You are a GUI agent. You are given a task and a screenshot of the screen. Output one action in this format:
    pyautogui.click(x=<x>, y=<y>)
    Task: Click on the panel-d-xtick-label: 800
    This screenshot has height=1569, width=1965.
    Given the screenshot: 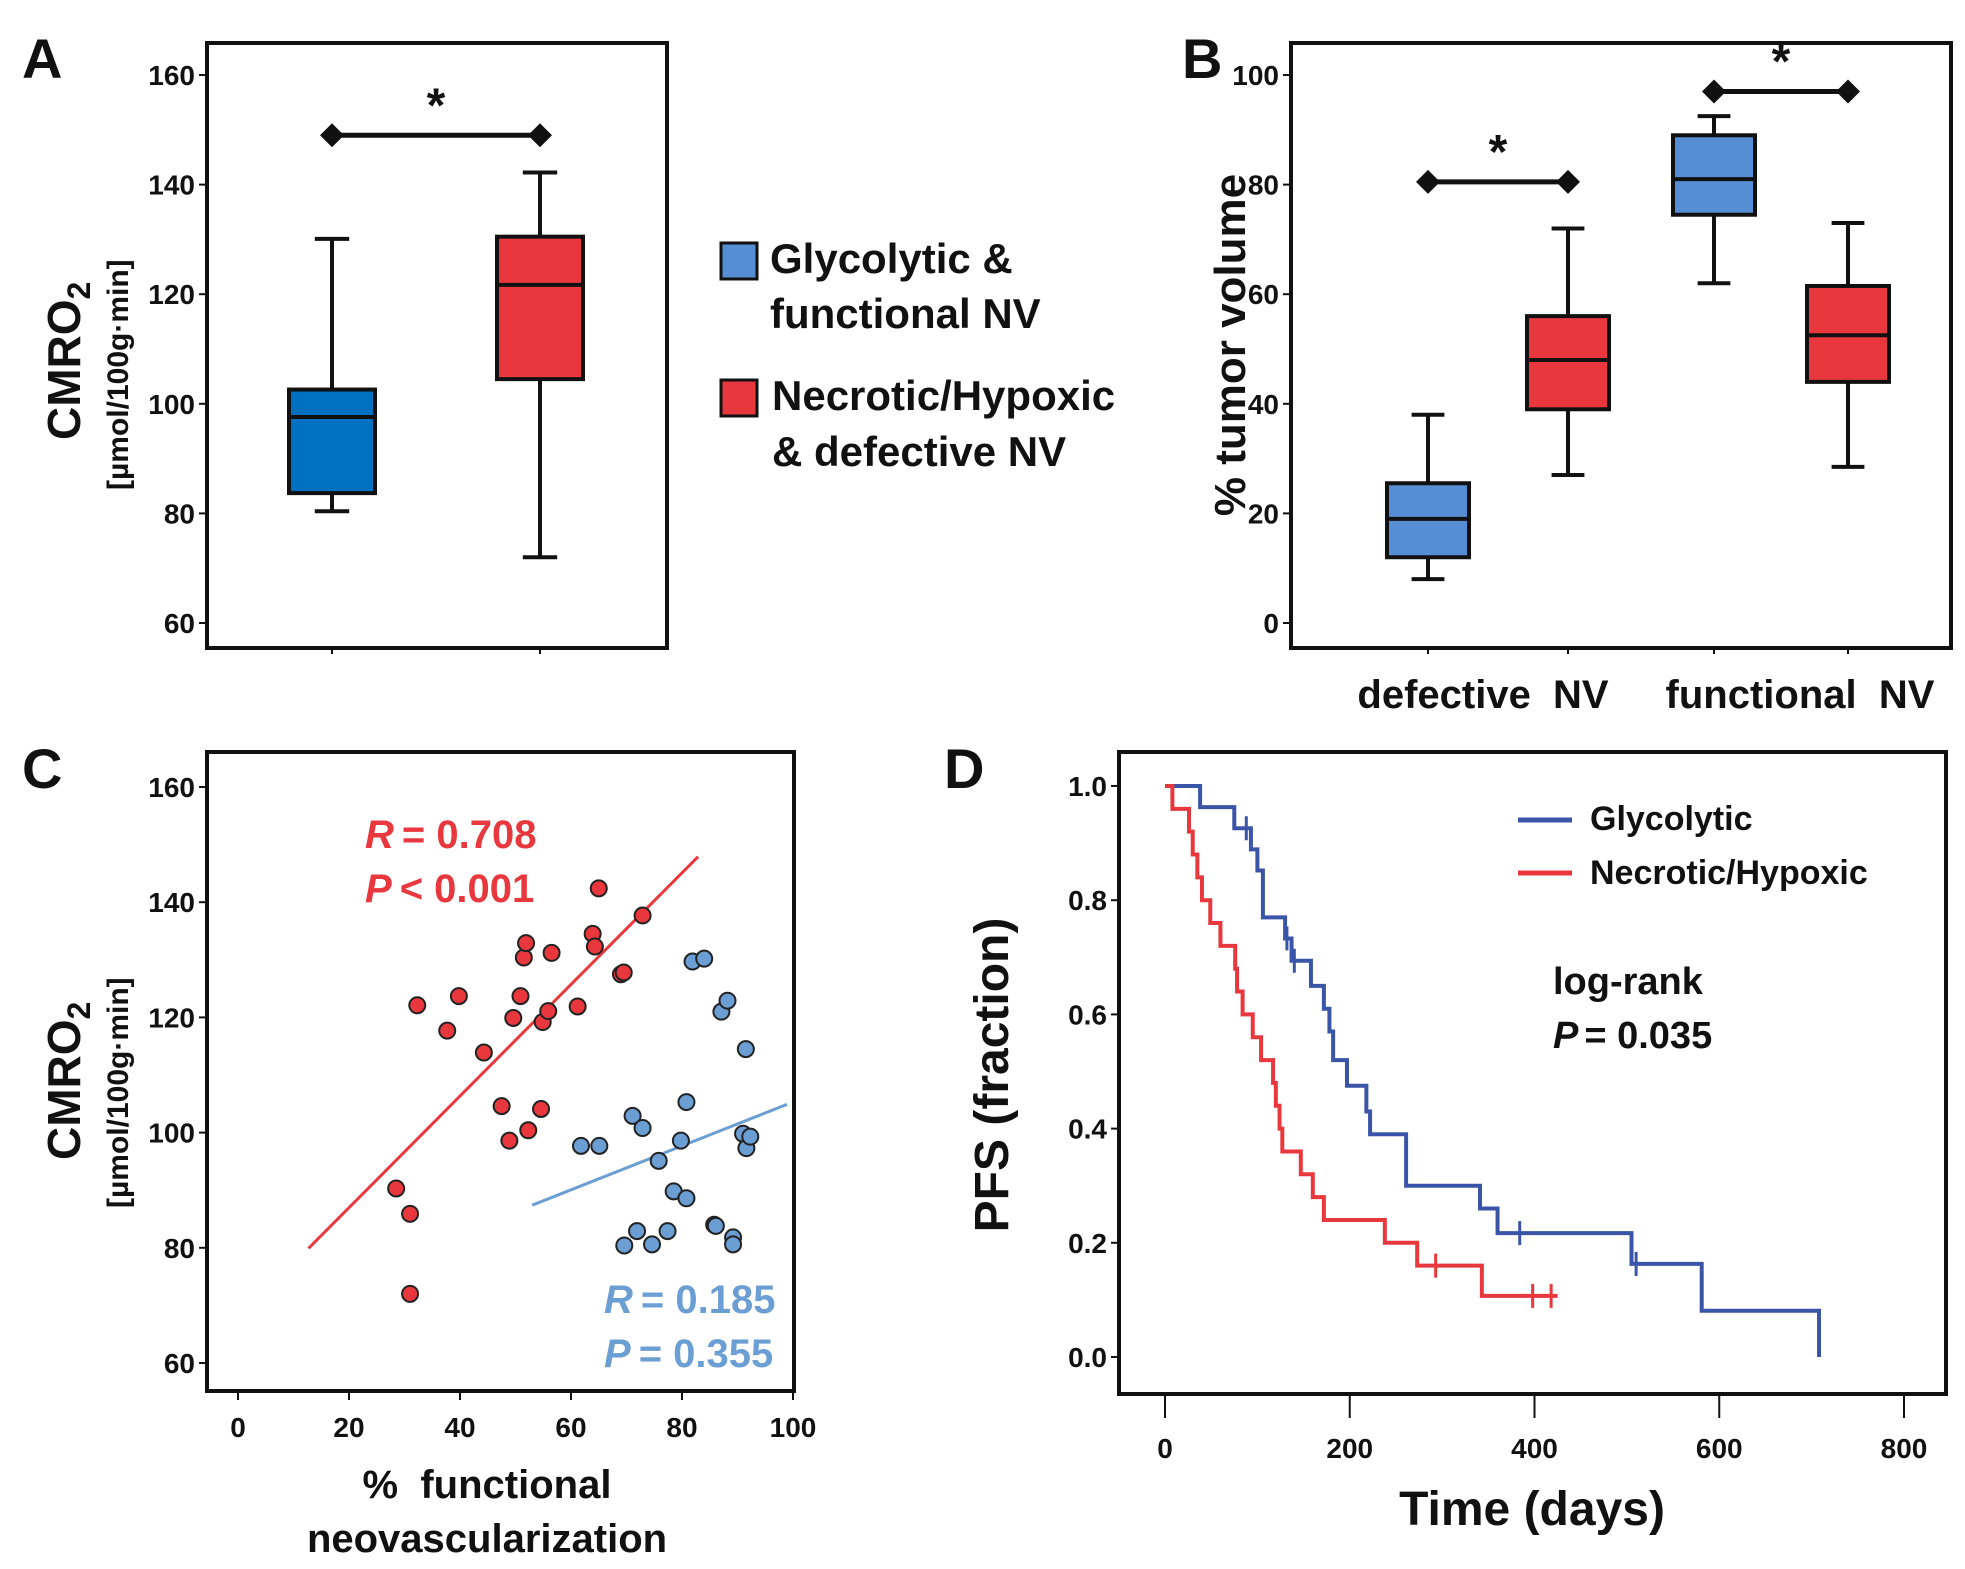 What is the action you would take?
    pyautogui.click(x=1904, y=1448)
    